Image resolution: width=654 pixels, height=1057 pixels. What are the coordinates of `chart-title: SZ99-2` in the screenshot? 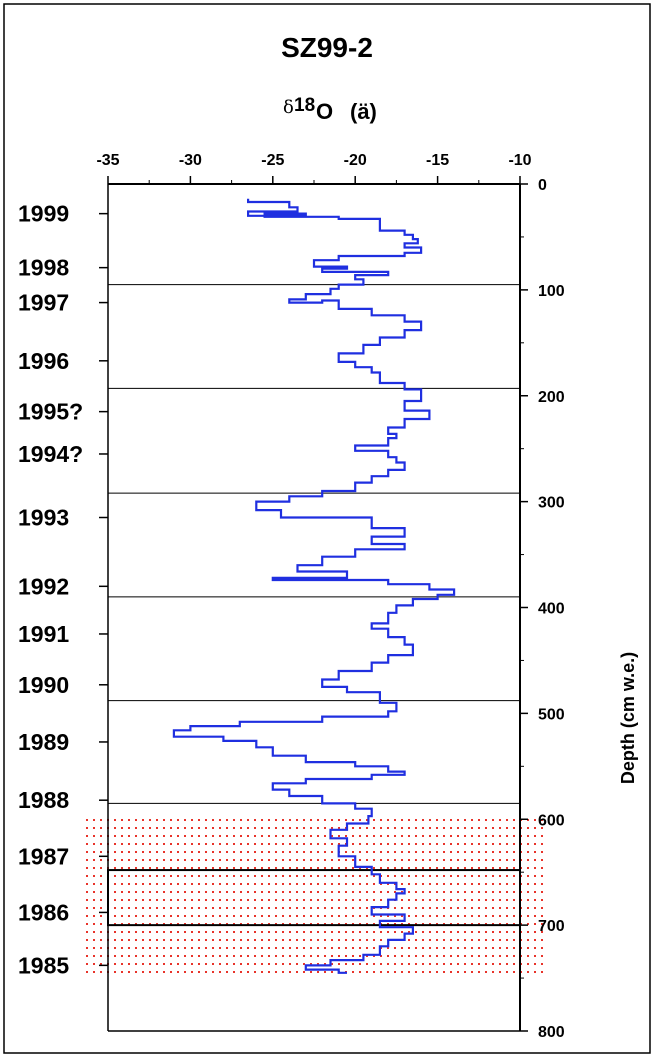 It's located at (327, 47).